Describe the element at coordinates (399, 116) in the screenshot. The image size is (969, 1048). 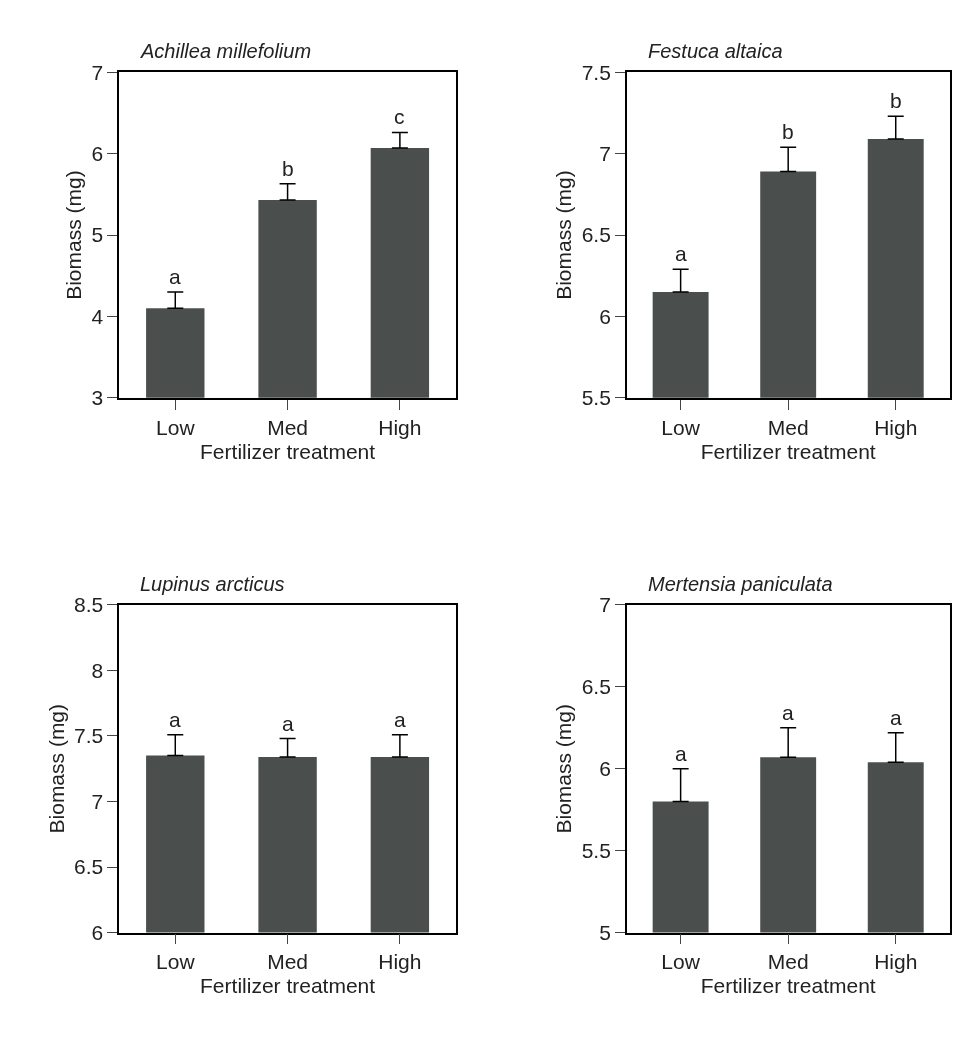
I see `annotation: c` at that location.